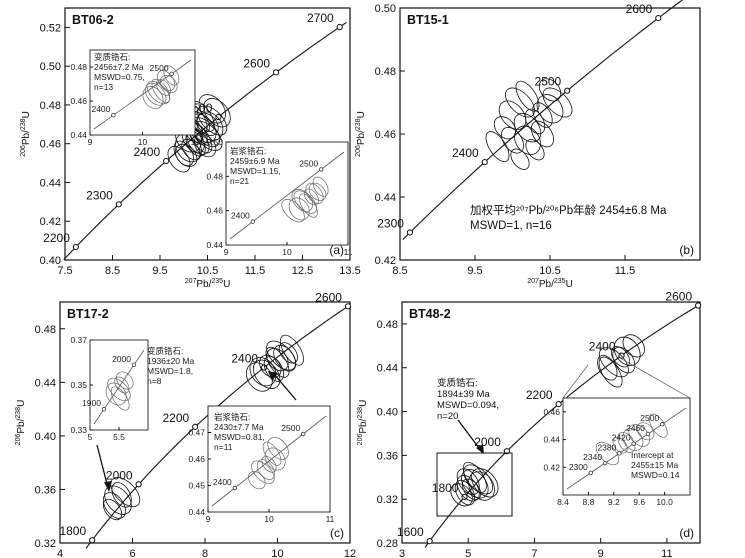  I want to click on x-tick-label: 9.5, so click(159, 271).